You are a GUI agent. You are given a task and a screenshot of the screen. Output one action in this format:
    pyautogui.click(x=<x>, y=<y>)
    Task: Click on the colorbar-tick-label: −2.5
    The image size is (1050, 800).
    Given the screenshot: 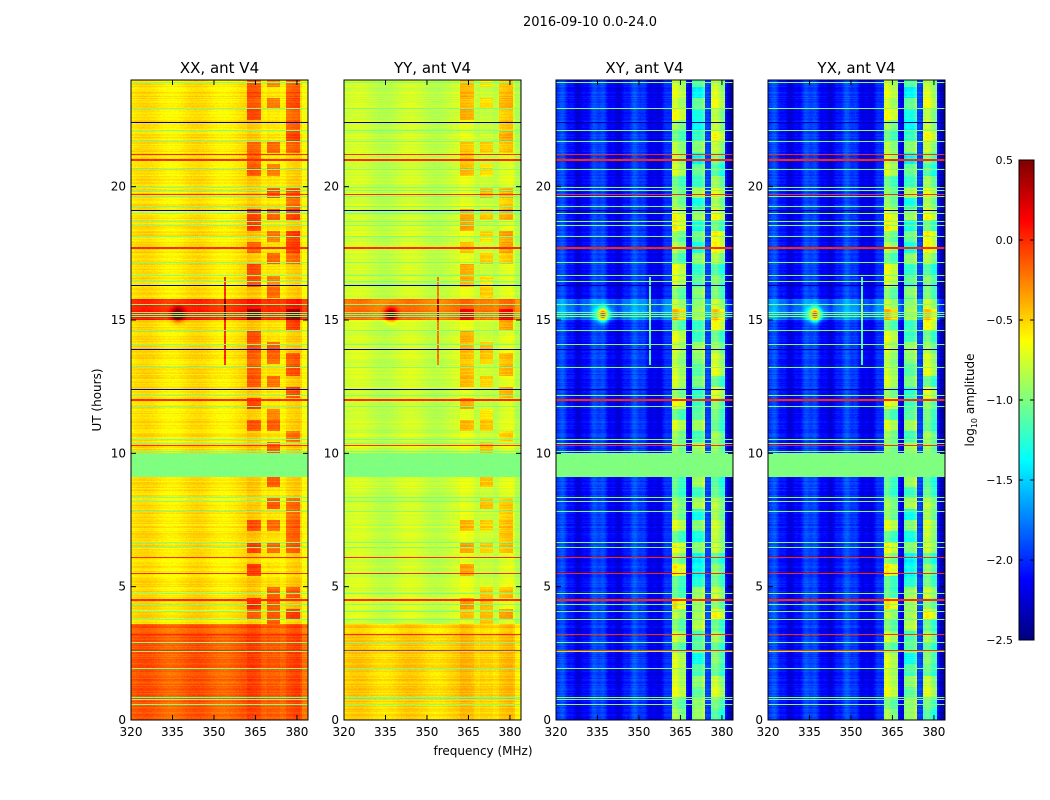 What is the action you would take?
    pyautogui.click(x=999, y=640)
    